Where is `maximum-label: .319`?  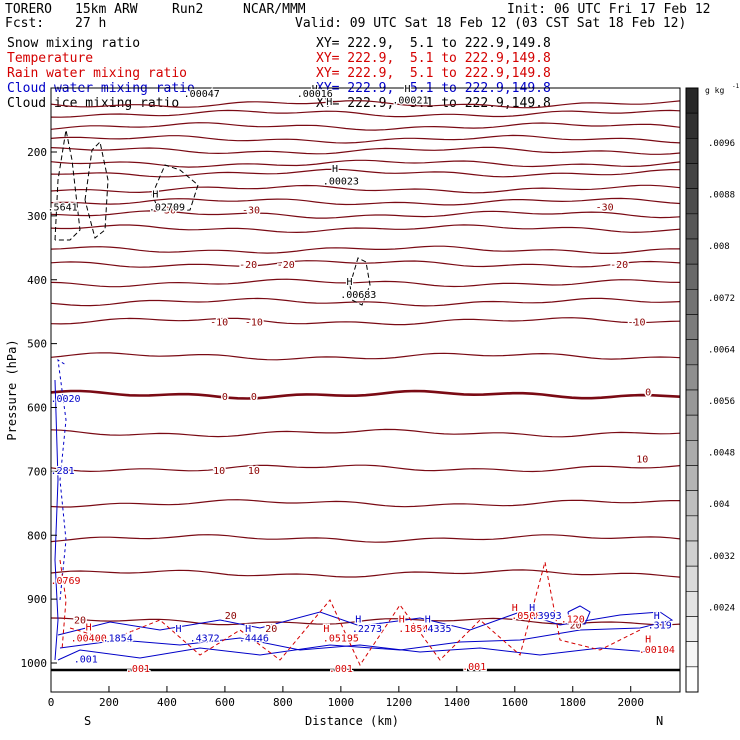
maximum-label: .319 is located at coordinates (660, 626).